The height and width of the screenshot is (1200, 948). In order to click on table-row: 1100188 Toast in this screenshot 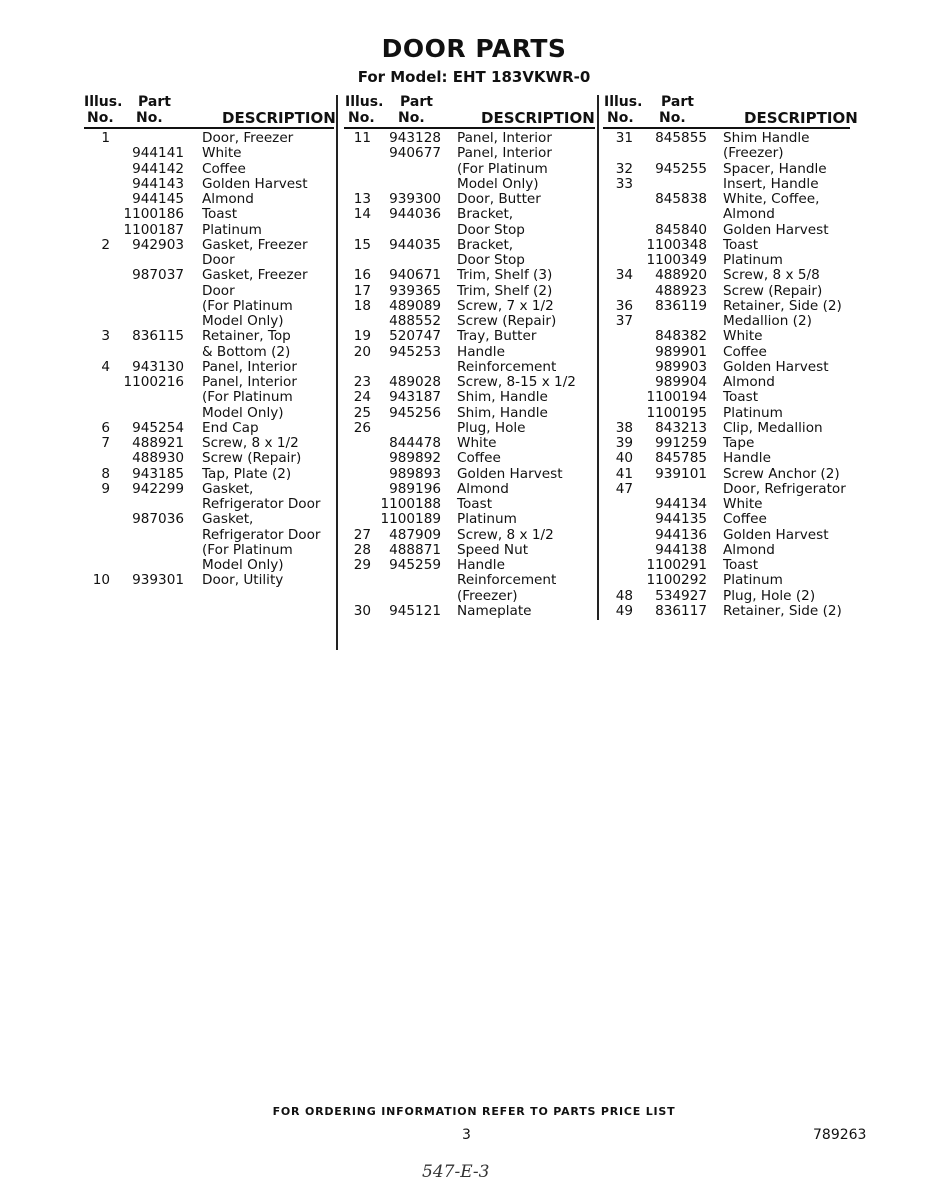, I will do `click(474, 504)`.